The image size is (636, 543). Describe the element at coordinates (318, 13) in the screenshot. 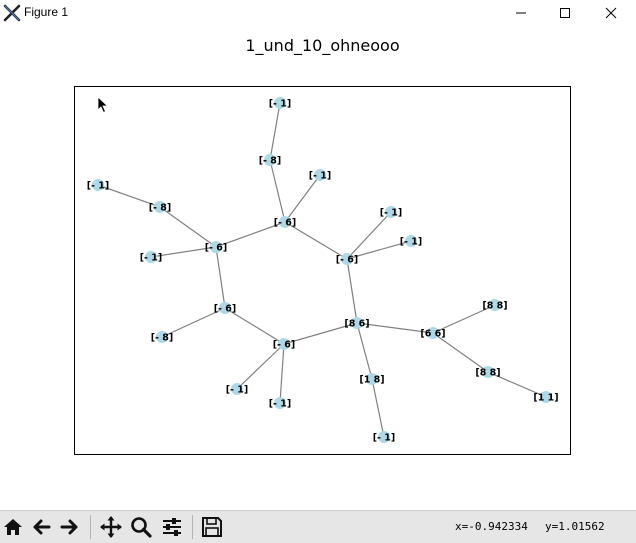

I see `window-titlebar: Figure 1` at that location.